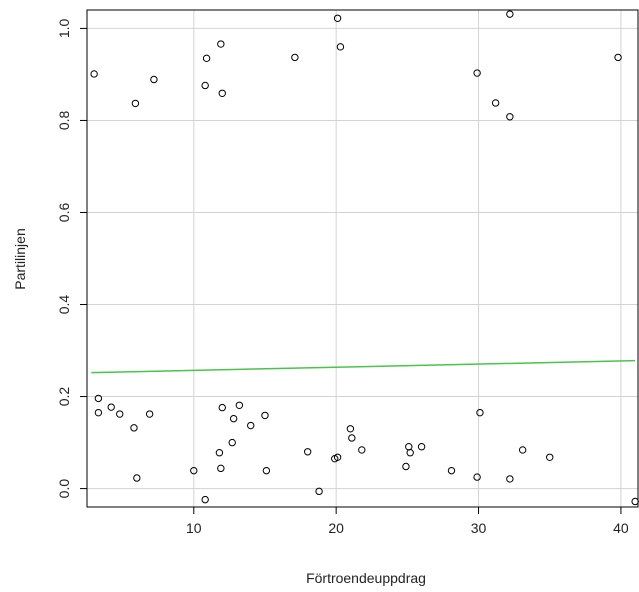  Describe the element at coordinates (20, 258) in the screenshot. I see `y-axis-title: Partilinjen` at that location.